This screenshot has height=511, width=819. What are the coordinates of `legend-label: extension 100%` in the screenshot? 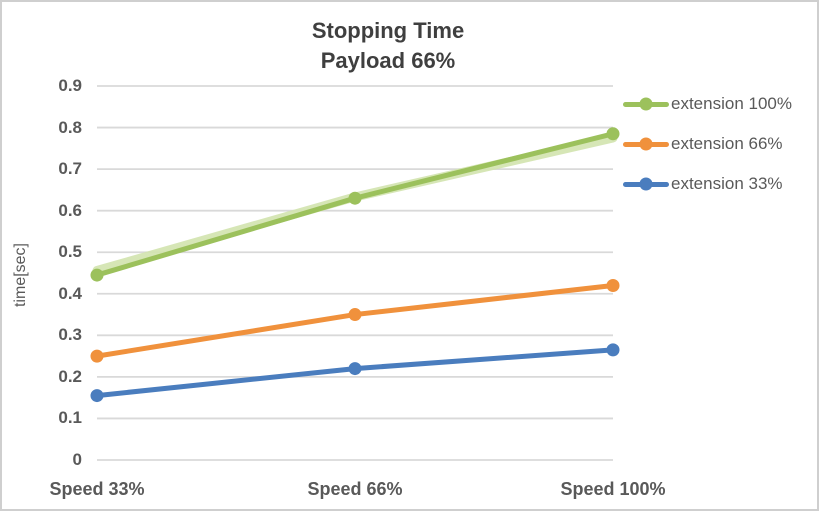 It's located at (731, 103).